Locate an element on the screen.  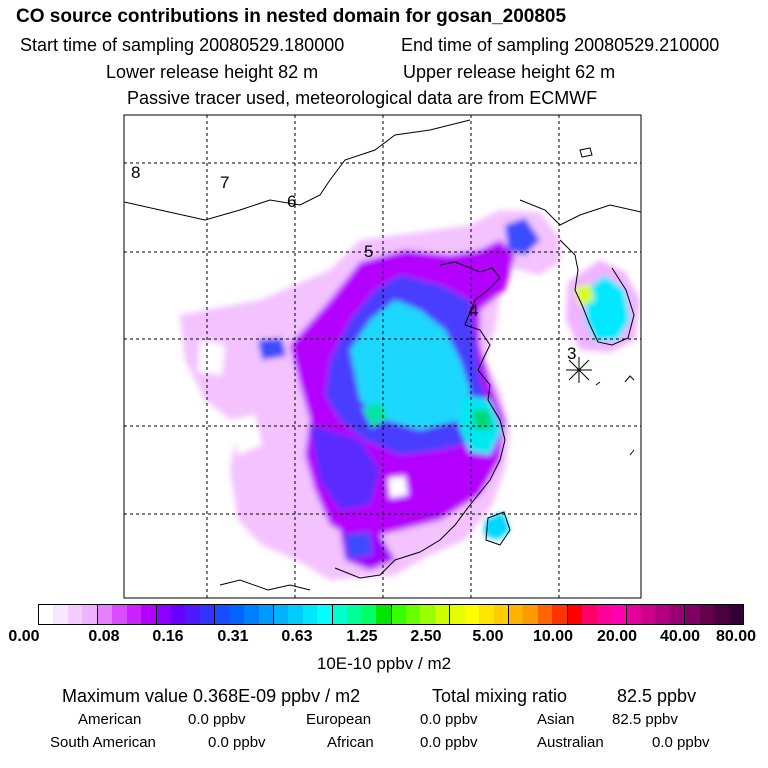
coast-korea is located at coordinates (597, 292).